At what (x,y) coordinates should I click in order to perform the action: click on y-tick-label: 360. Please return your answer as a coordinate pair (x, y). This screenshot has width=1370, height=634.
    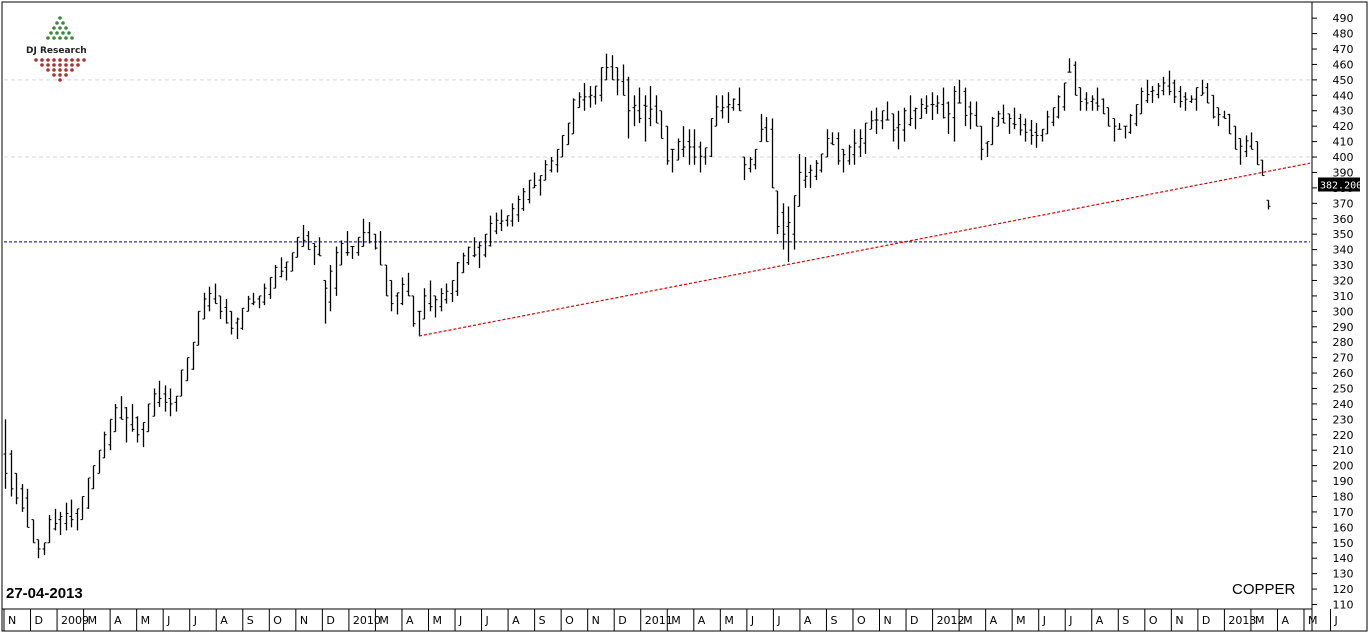
    Looking at the image, I should click on (1343, 219).